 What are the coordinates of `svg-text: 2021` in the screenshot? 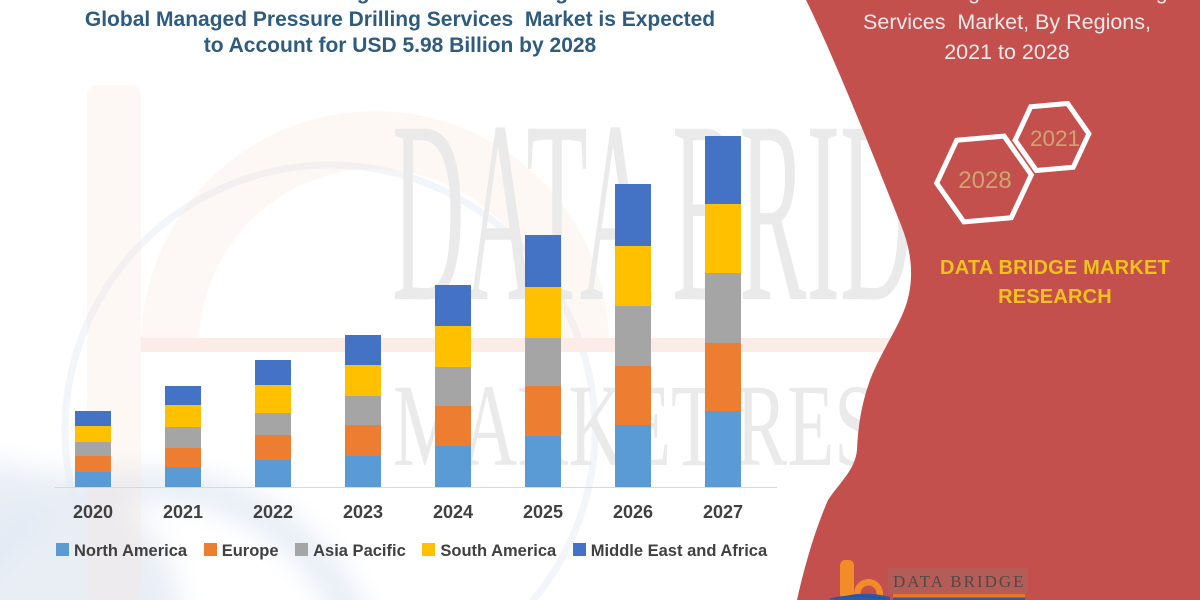 It's located at (1055, 138).